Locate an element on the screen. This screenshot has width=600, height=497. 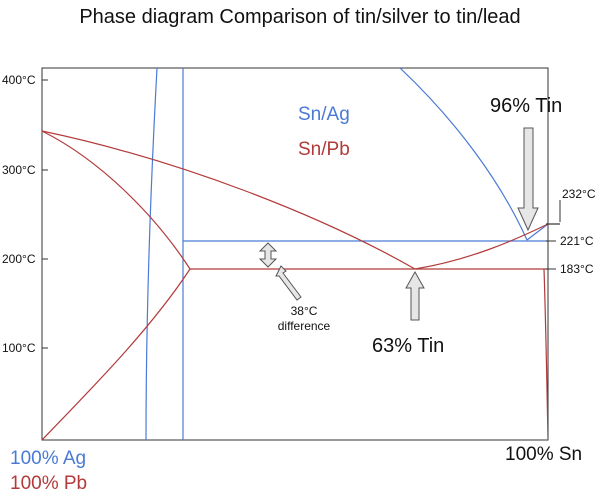
legend-sn-ag: Sn/Ag is located at coordinates (324, 114).